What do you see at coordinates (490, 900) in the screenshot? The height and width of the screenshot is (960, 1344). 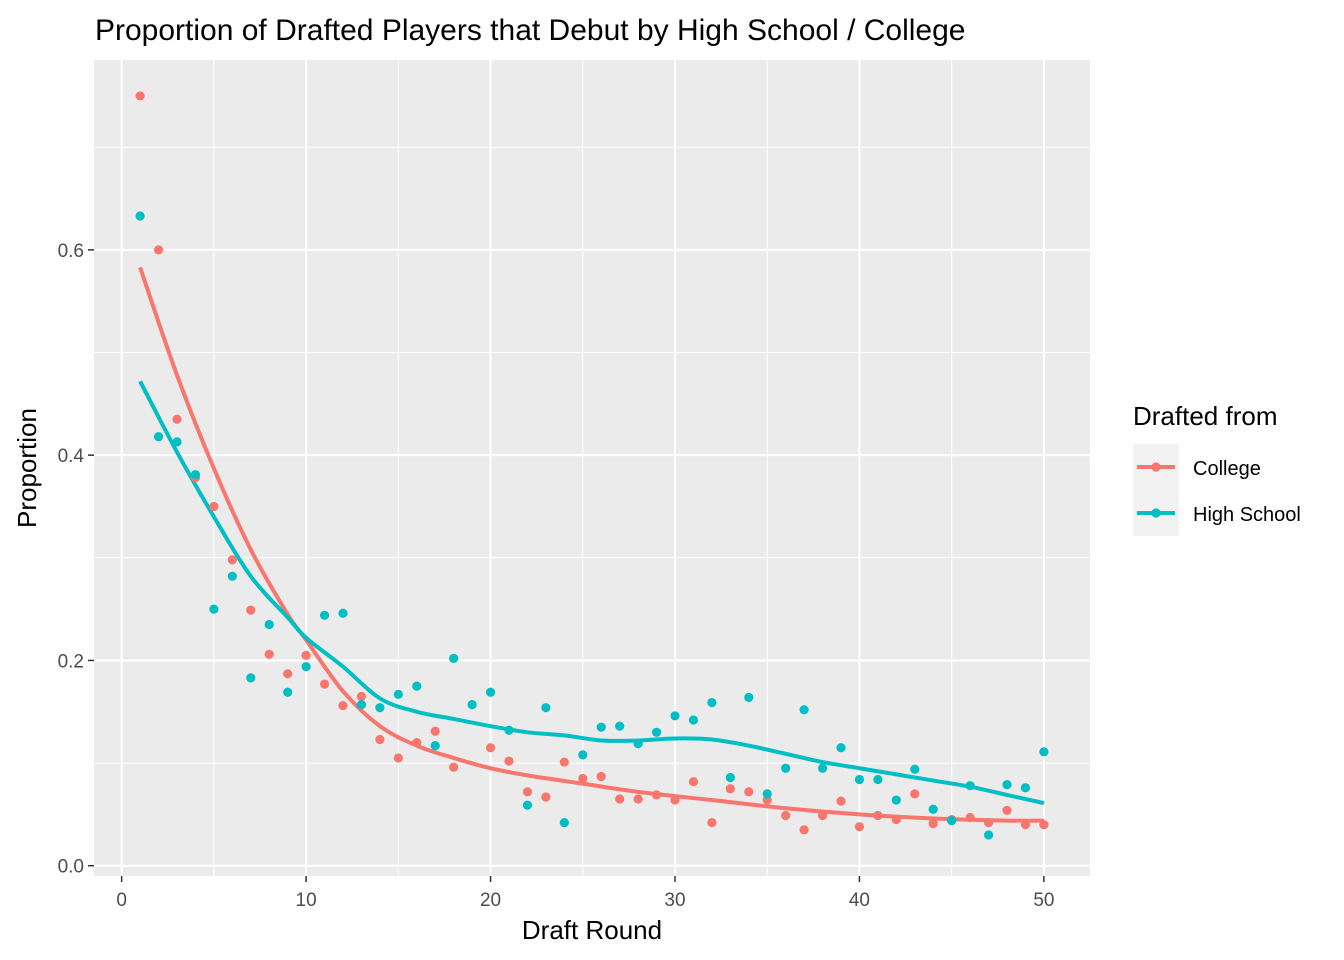 I see `x-tick-label: 20` at bounding box center [490, 900].